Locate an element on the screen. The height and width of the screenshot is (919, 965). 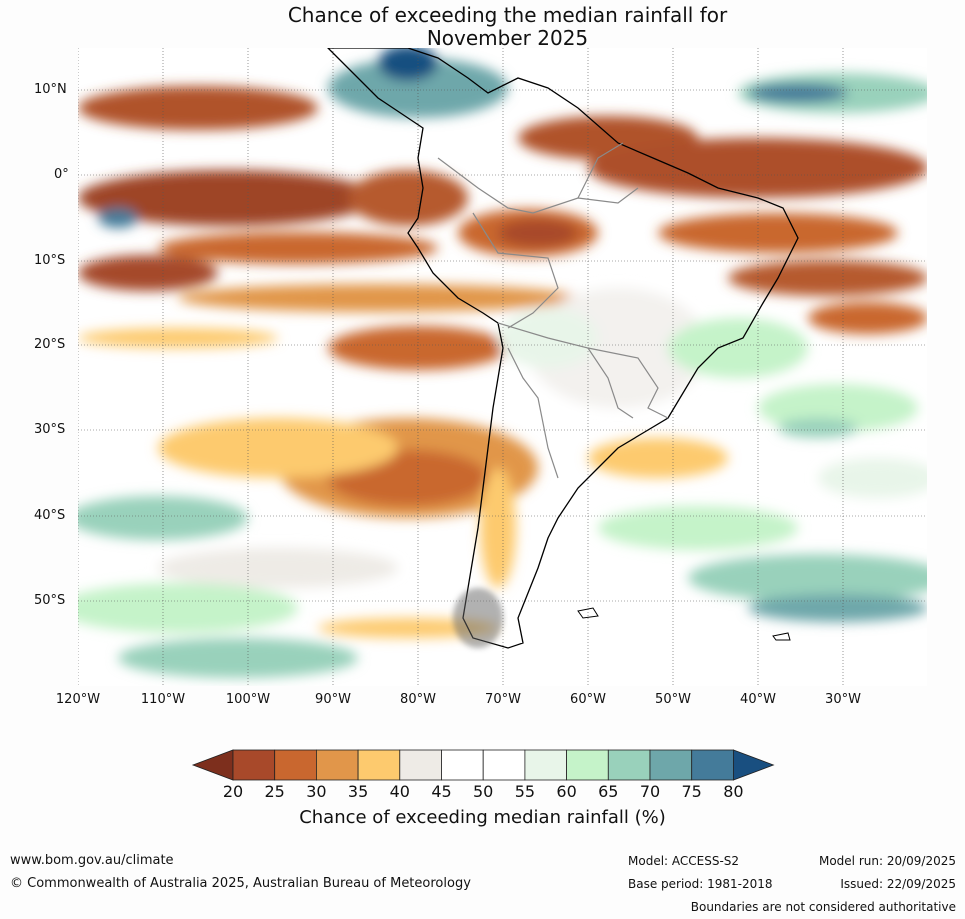
lon-label-40w: 40°W is located at coordinates (758, 699).